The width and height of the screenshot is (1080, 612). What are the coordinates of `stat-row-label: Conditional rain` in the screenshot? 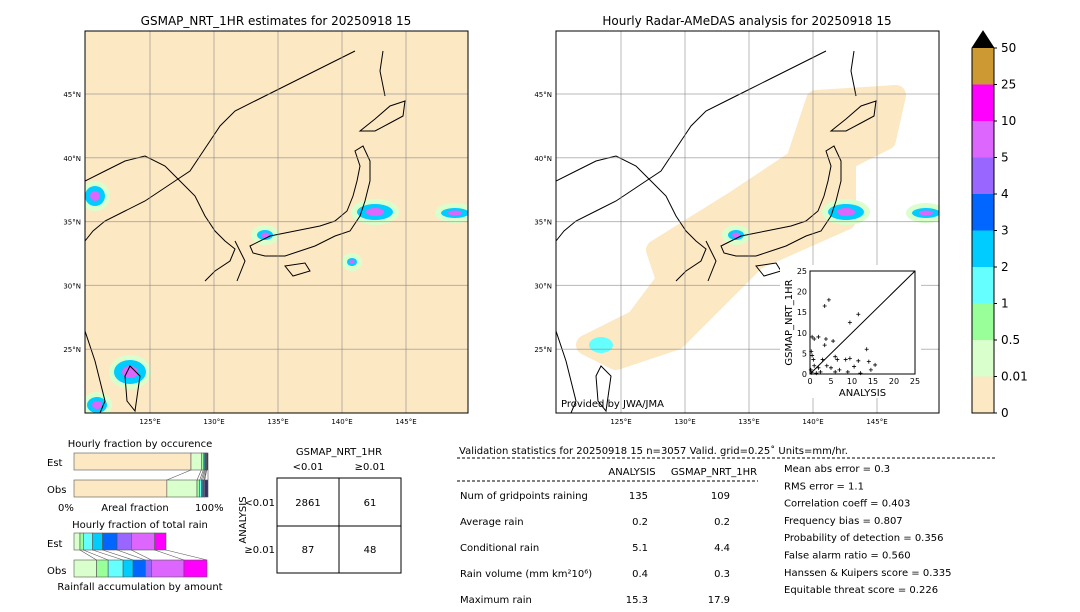 It's located at (499, 548).